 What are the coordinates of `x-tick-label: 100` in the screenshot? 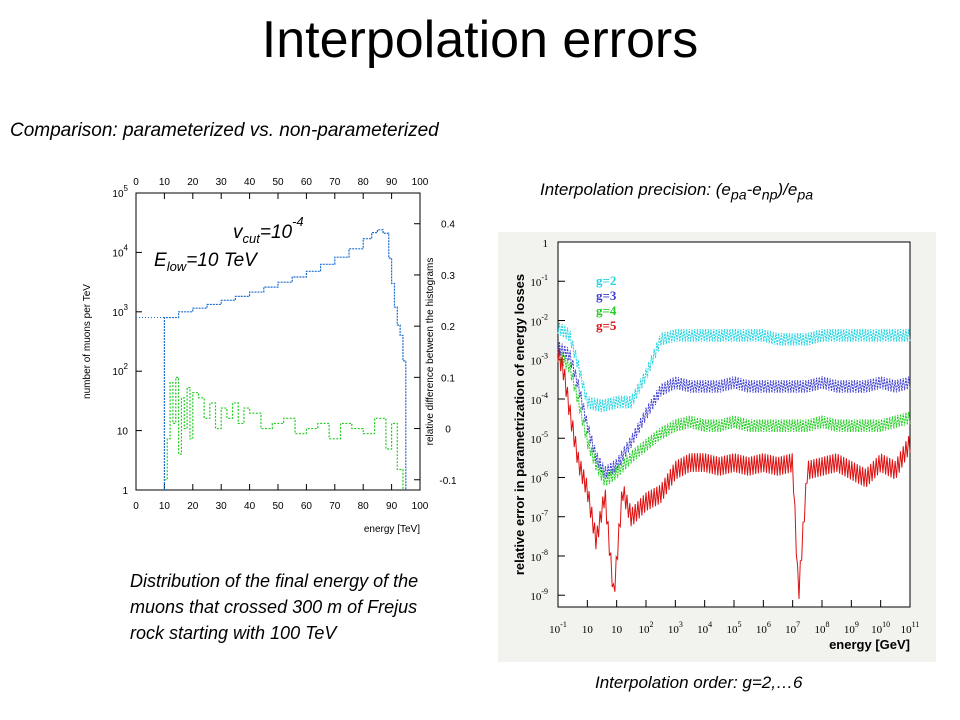 It's located at (420, 506).